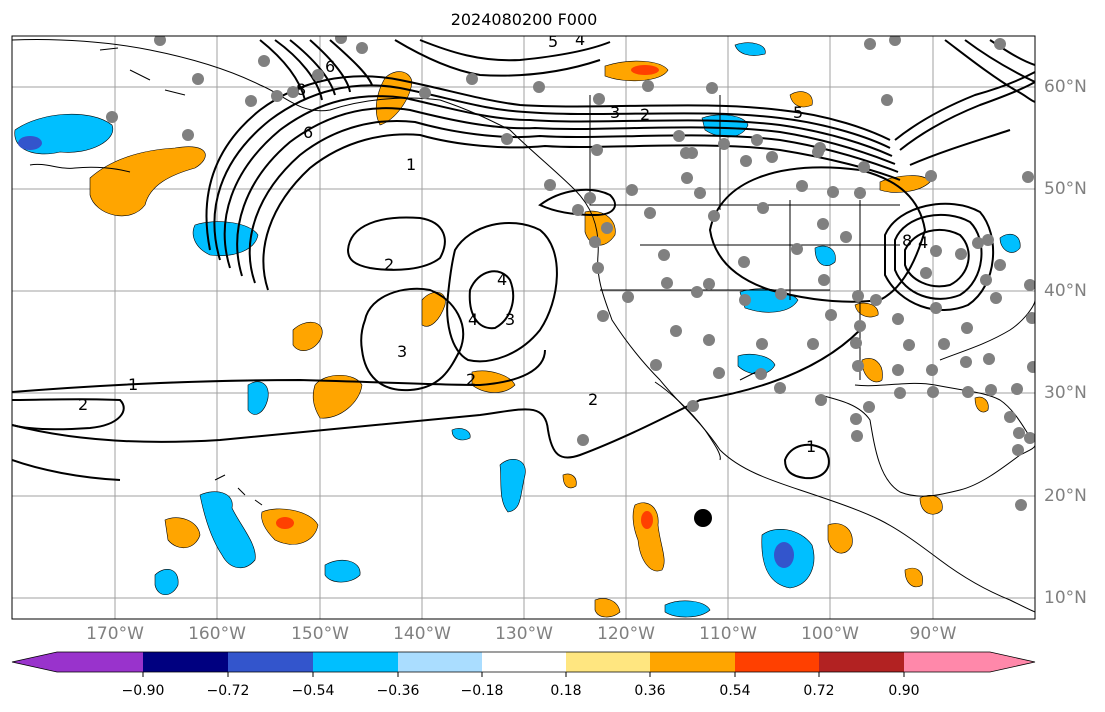 This screenshot has width=1105, height=712. What do you see at coordinates (1065, 496) in the screenshot?
I see `lat-label: 20°N` at bounding box center [1065, 496].